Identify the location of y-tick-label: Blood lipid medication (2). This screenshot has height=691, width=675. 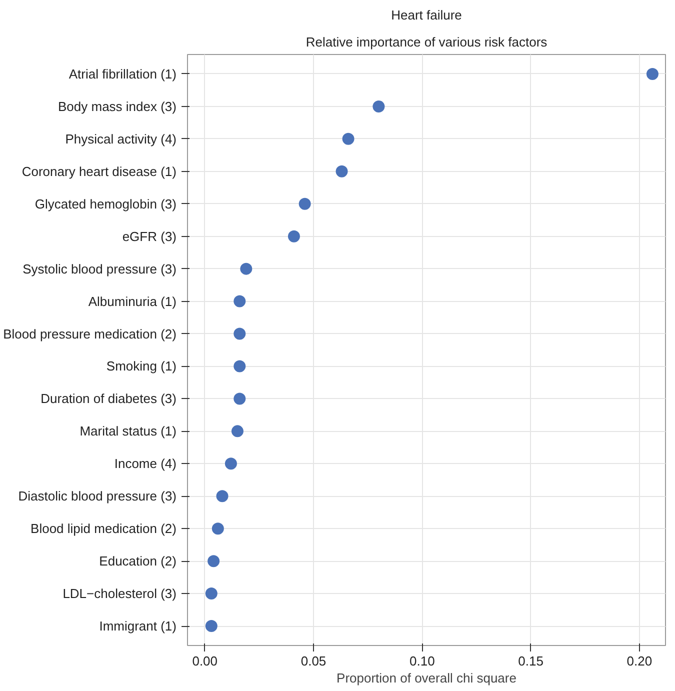
(103, 528).